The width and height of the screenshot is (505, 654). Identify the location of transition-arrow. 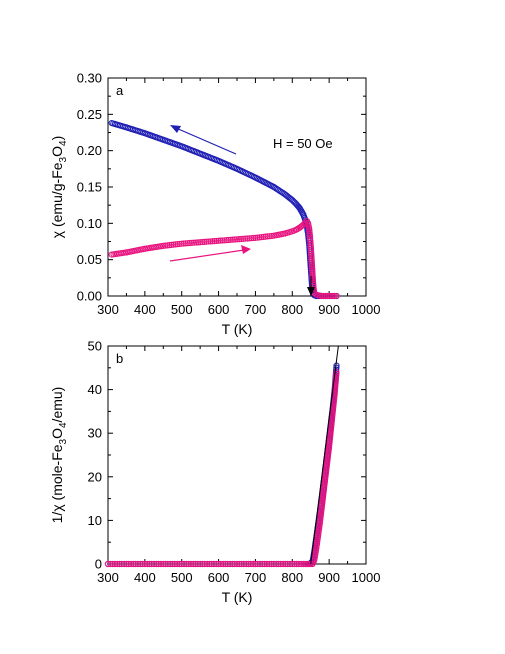
(311, 286).